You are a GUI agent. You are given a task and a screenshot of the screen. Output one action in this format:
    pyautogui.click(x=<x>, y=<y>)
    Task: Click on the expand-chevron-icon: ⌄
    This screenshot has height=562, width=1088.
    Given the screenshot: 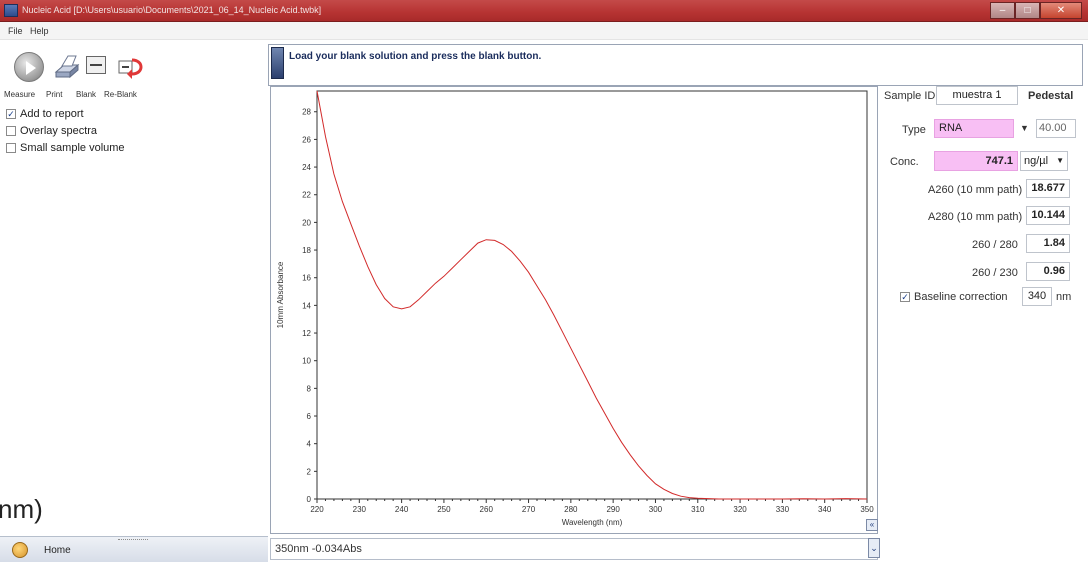 What is the action you would take?
    pyautogui.click(x=874, y=548)
    